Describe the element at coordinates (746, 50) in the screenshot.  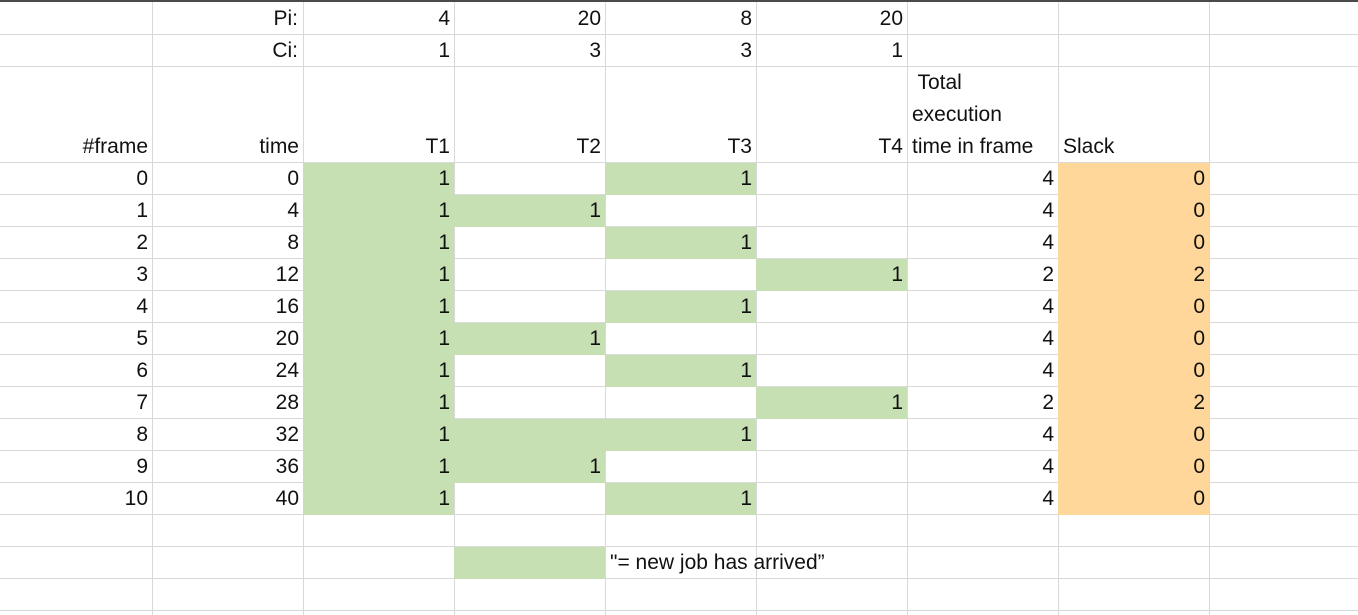
I see `ci-t3: 3` at that location.